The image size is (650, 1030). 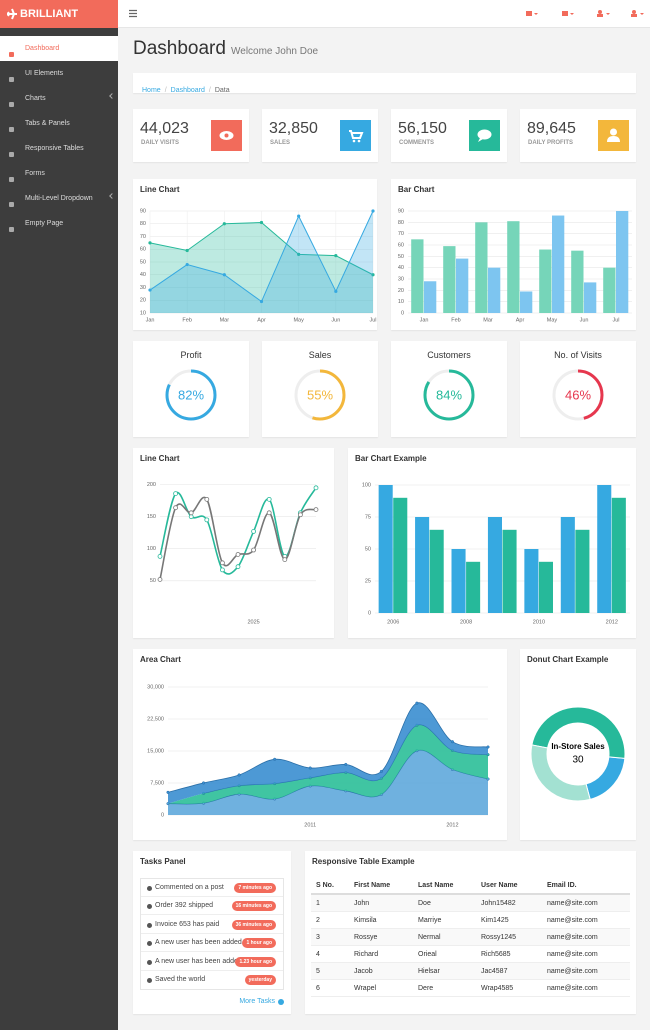 I want to click on task-text: Order 392 shipped, so click(x=184, y=906).